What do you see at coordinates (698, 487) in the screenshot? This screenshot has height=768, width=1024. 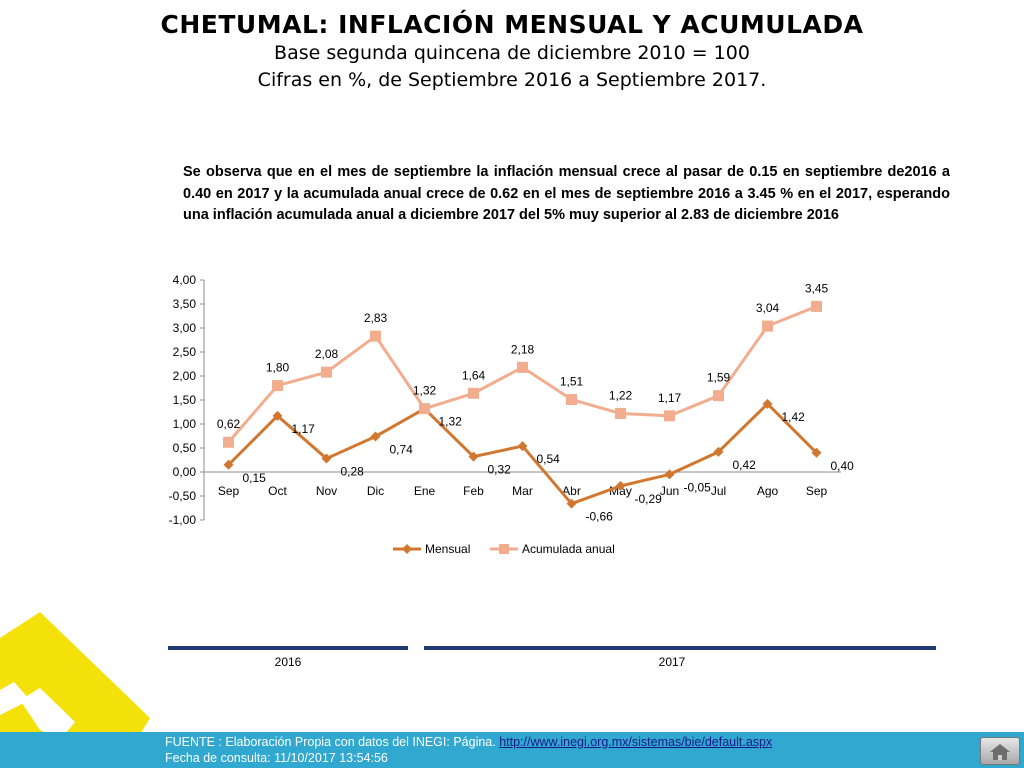 I see `data-label-mensual: -0,05` at bounding box center [698, 487].